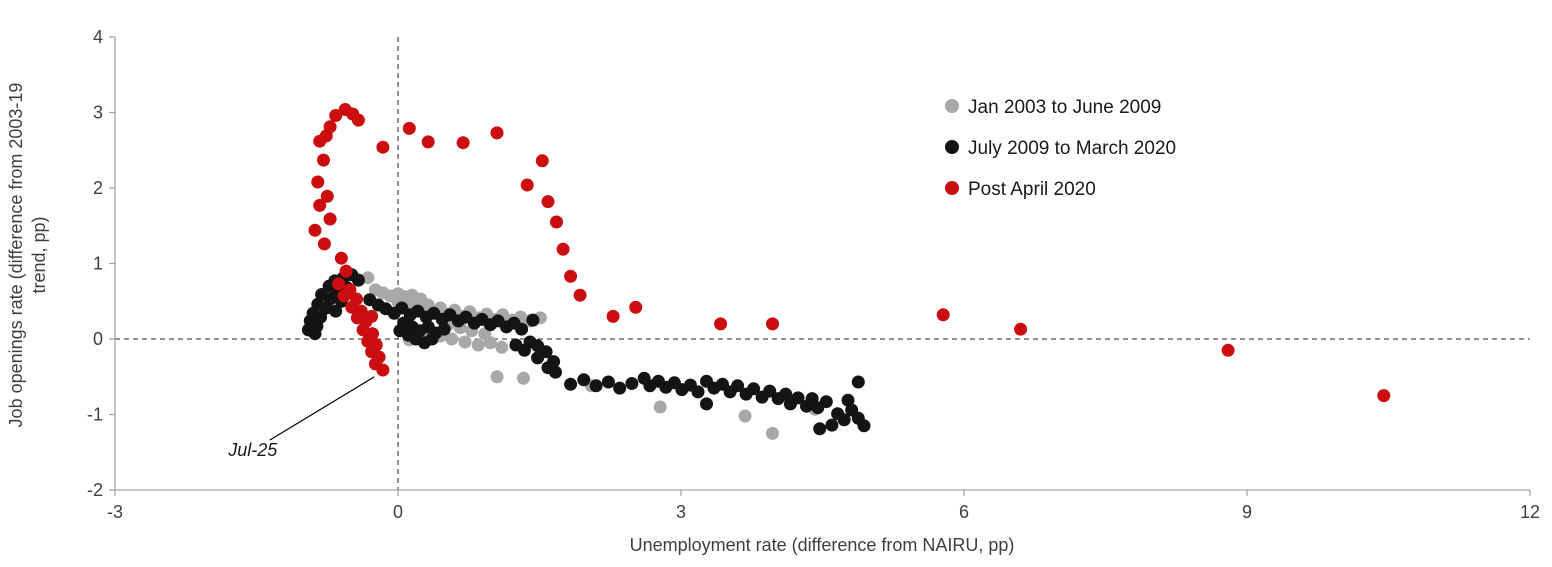  Describe the element at coordinates (1064, 107) in the screenshot. I see `legend-label-2003-2009: Jan 2003 to June 2009` at that location.